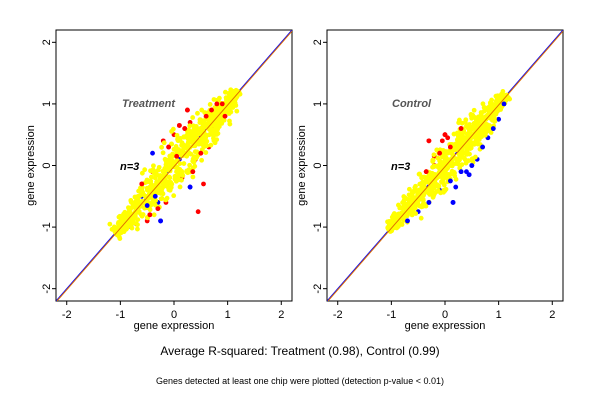 The width and height of the screenshot is (600, 400). I want to click on x-tick-label: 1, so click(499, 315).